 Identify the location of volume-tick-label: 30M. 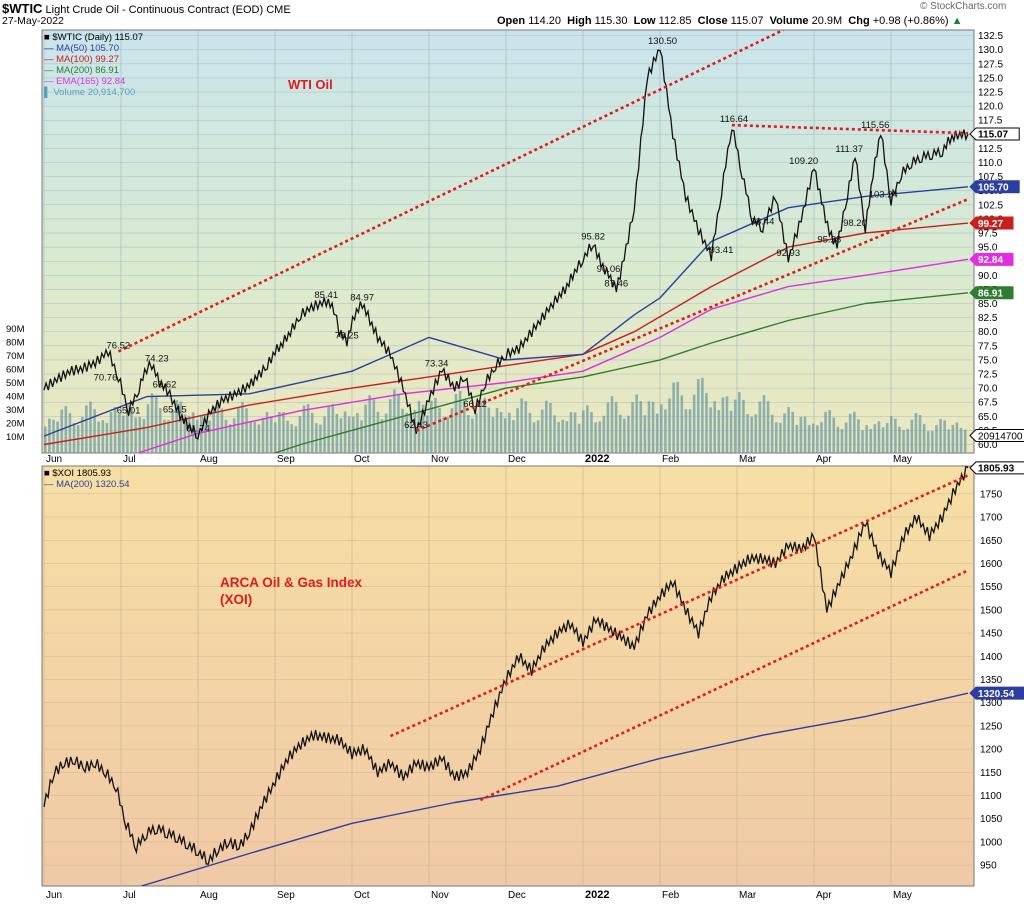
(15, 410).